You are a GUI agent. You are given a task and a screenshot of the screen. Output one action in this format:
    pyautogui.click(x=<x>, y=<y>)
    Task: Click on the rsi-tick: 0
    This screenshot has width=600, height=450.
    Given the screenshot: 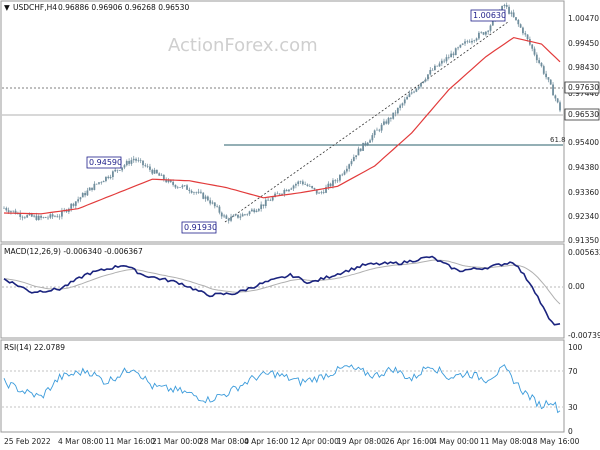 What is the action you would take?
    pyautogui.click(x=570, y=431)
    